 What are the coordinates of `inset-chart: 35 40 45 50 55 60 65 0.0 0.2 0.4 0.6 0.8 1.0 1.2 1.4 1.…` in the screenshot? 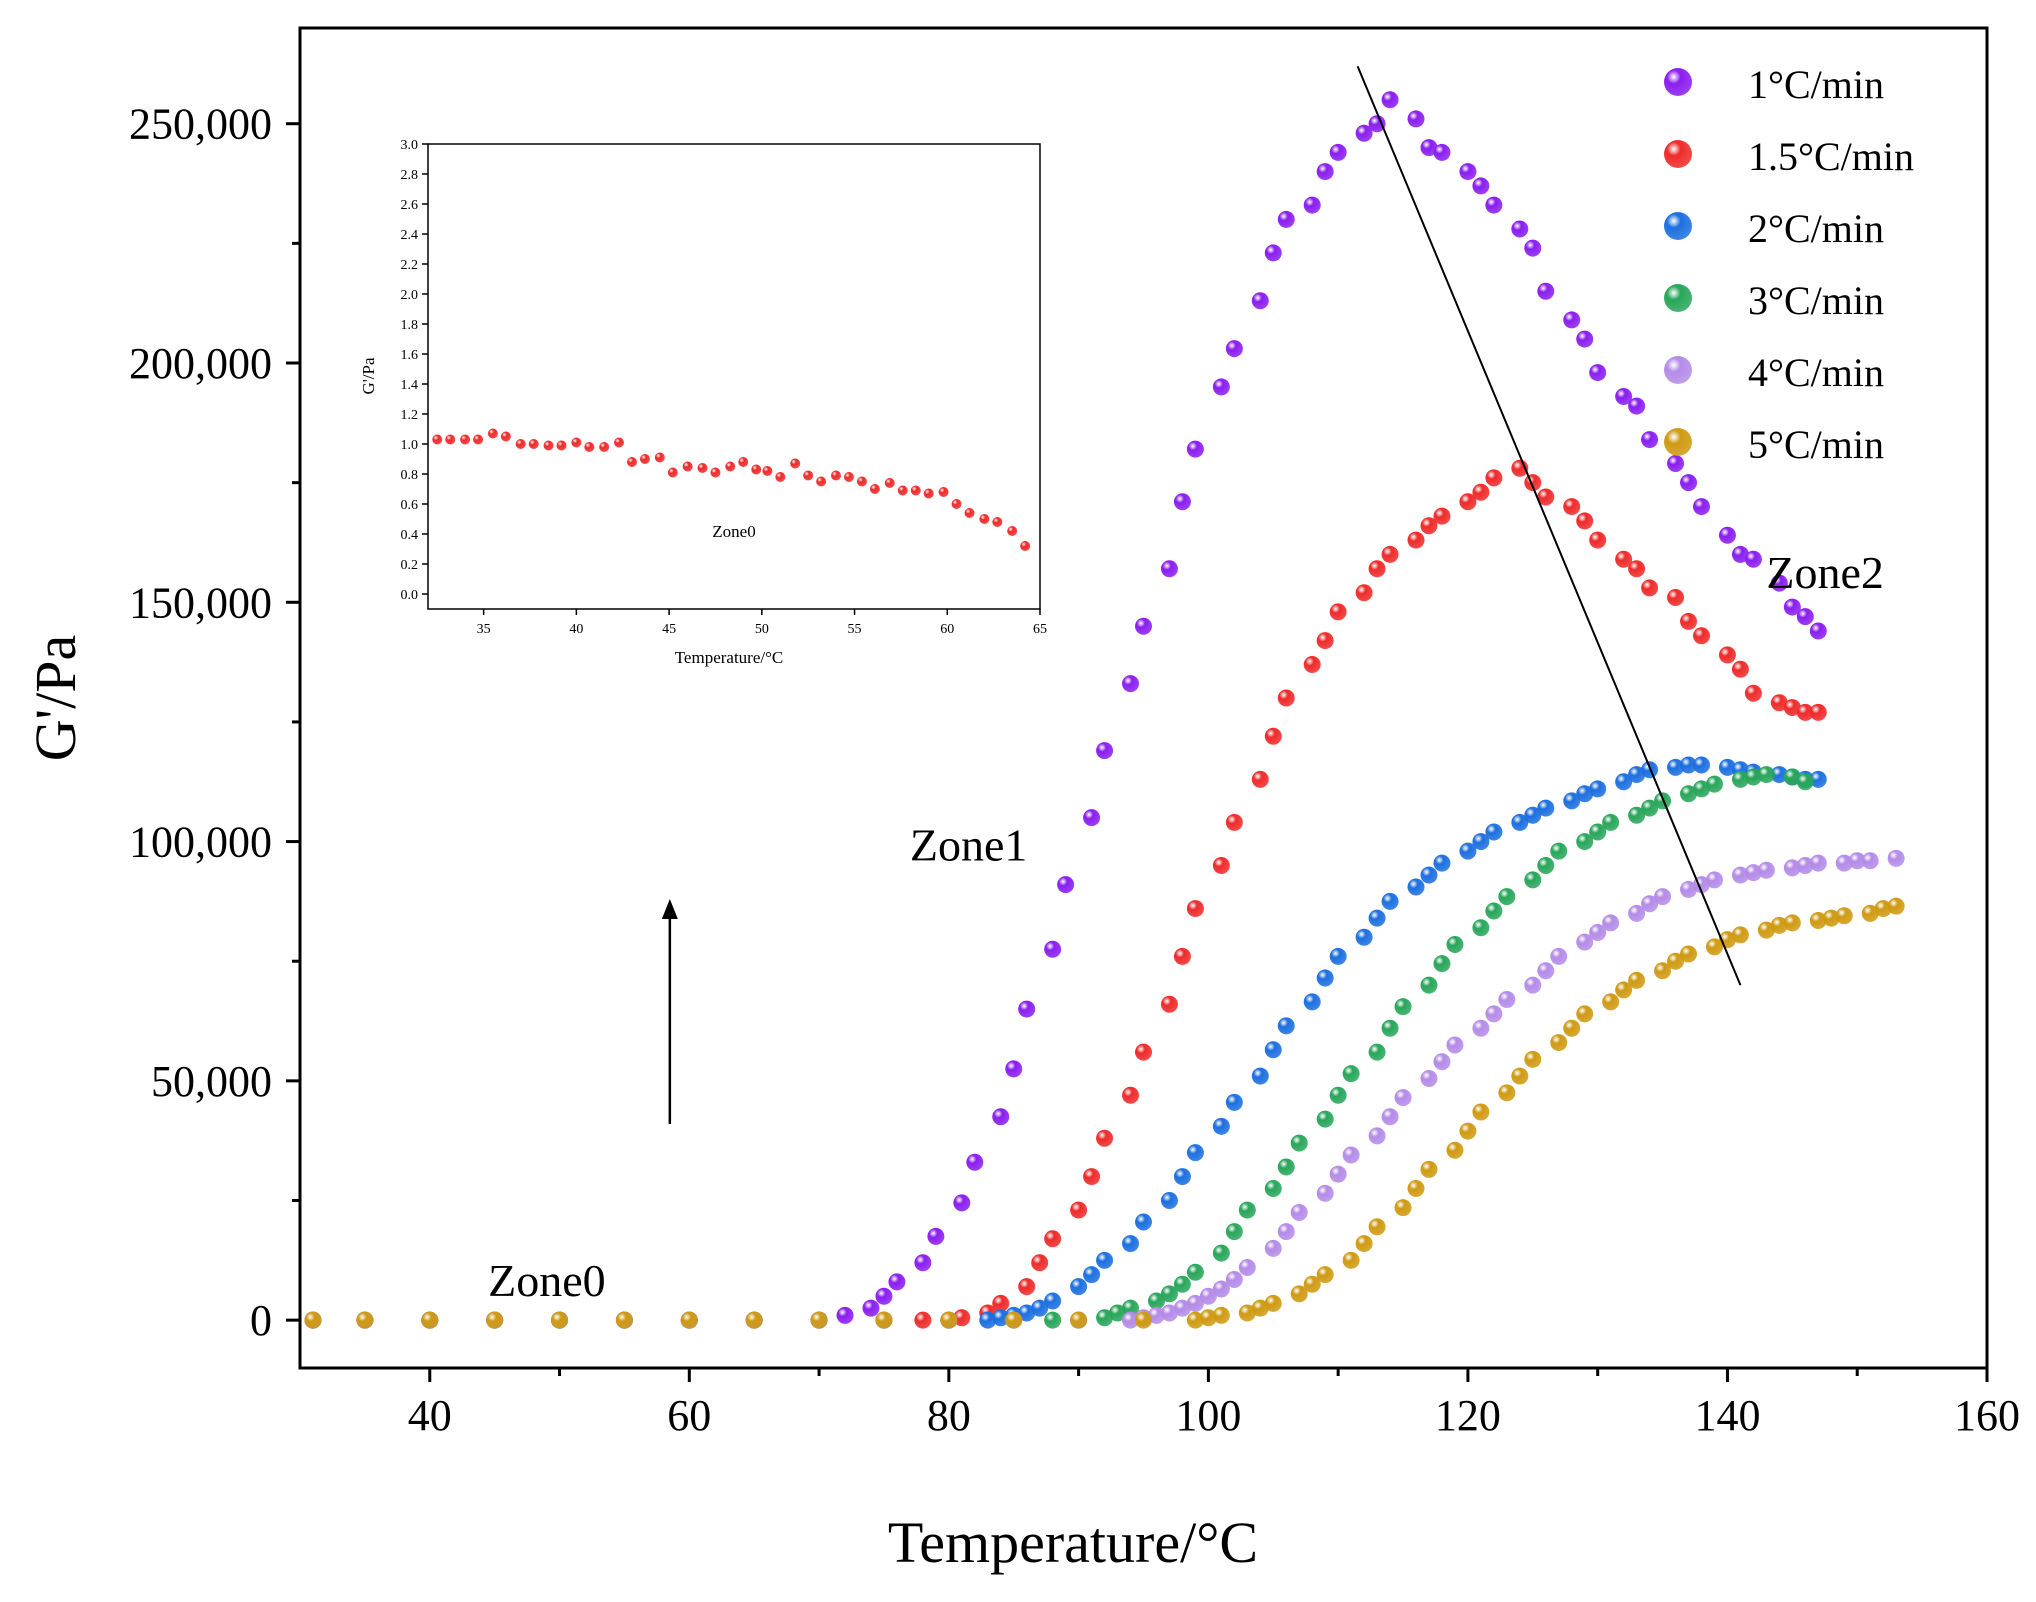 It's located at (703, 402).